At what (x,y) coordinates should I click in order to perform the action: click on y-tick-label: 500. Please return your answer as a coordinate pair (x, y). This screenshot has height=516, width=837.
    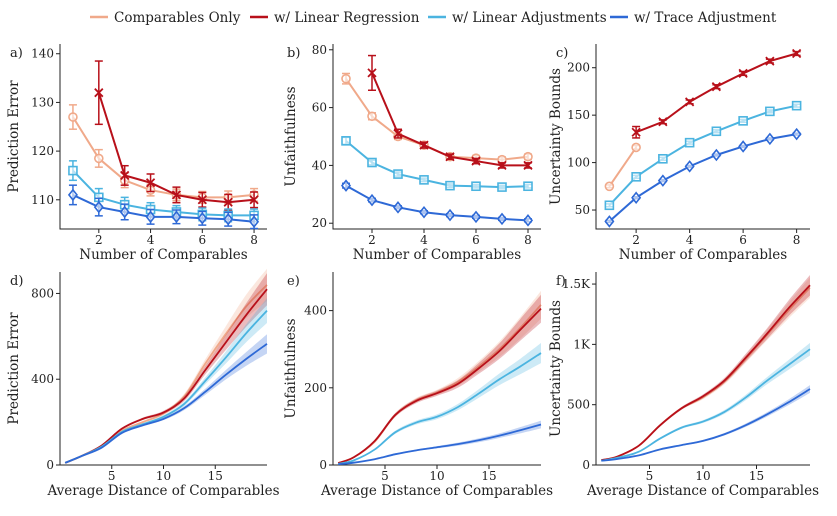
    Looking at the image, I should click on (578, 405).